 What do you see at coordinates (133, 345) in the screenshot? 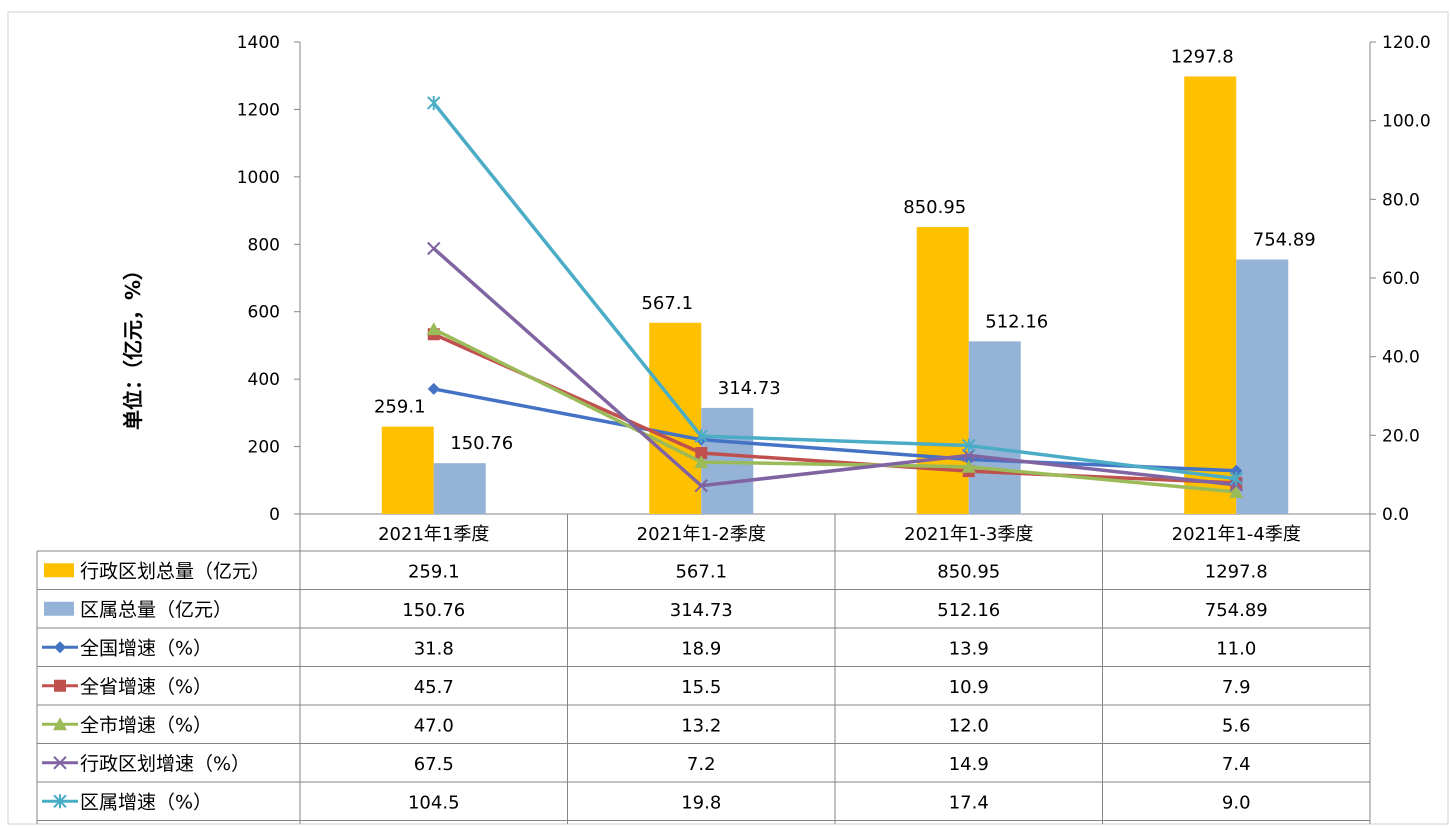
I see `y-axis-title: 单位：（亿元，%）` at bounding box center [133, 345].